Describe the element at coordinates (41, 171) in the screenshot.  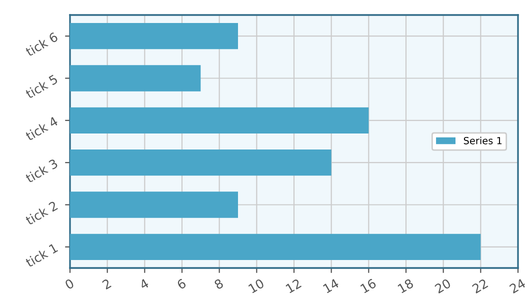
I see `y-tick-label: tick 3` at that location.